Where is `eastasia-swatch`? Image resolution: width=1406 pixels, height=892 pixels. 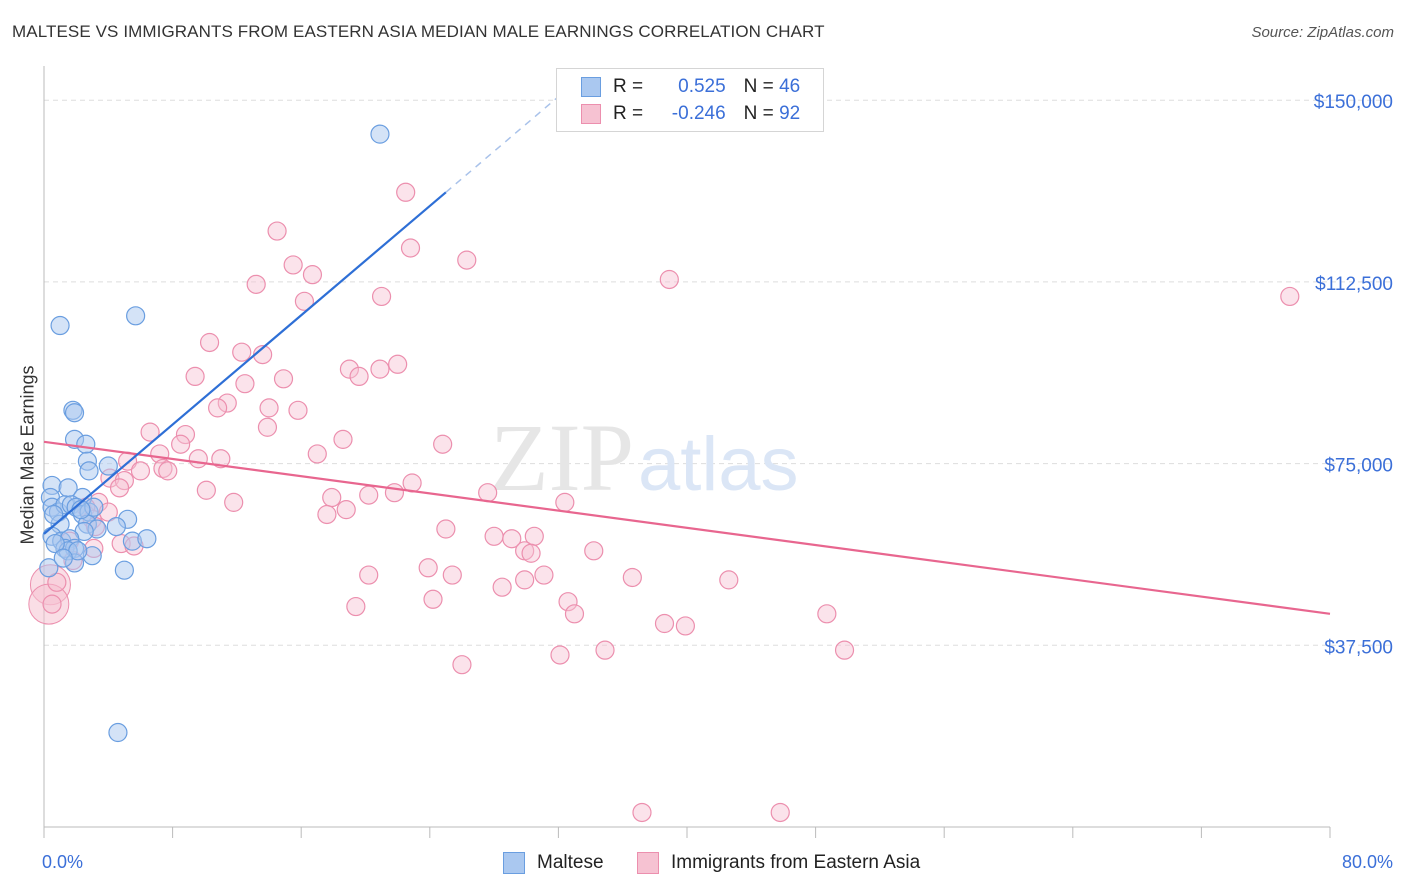
eastasia-swatch is located at coordinates (591, 114).